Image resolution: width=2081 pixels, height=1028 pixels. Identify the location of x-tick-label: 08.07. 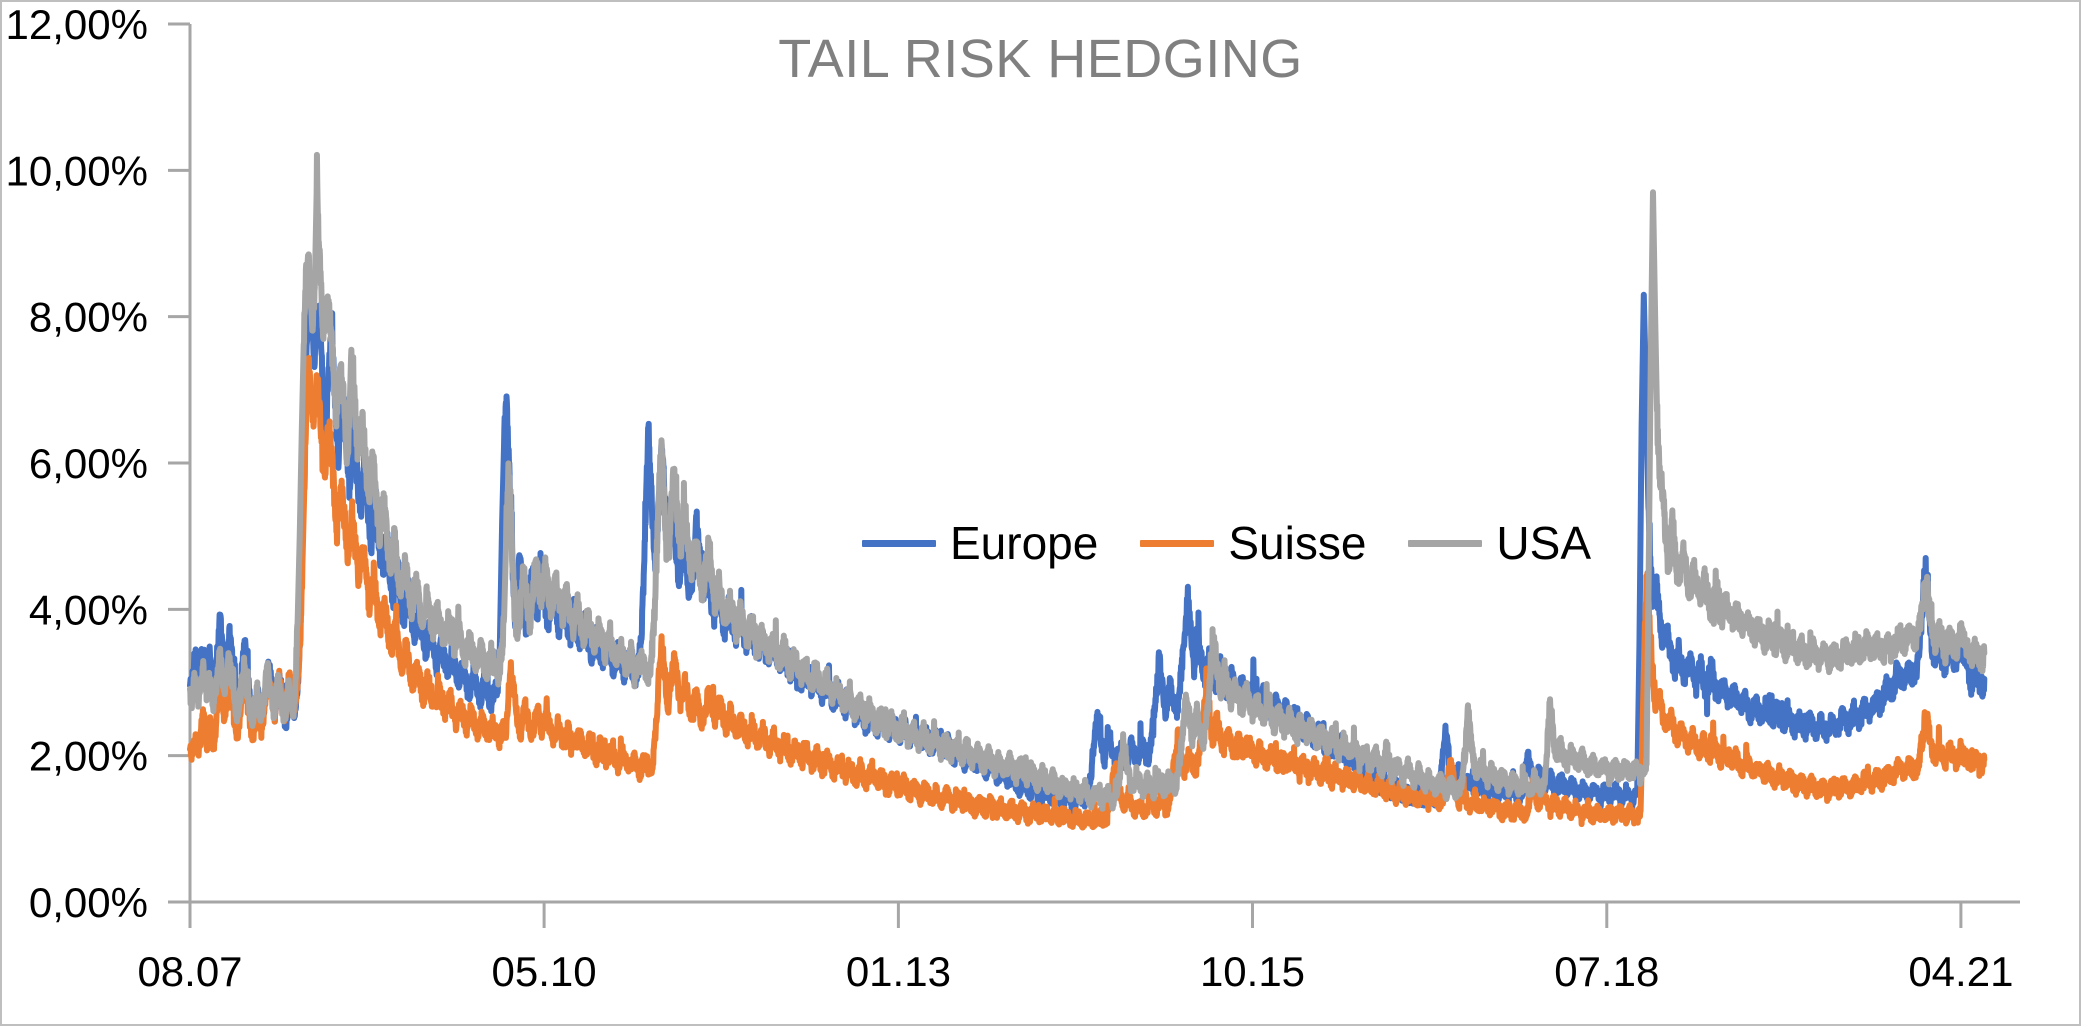
(189, 971).